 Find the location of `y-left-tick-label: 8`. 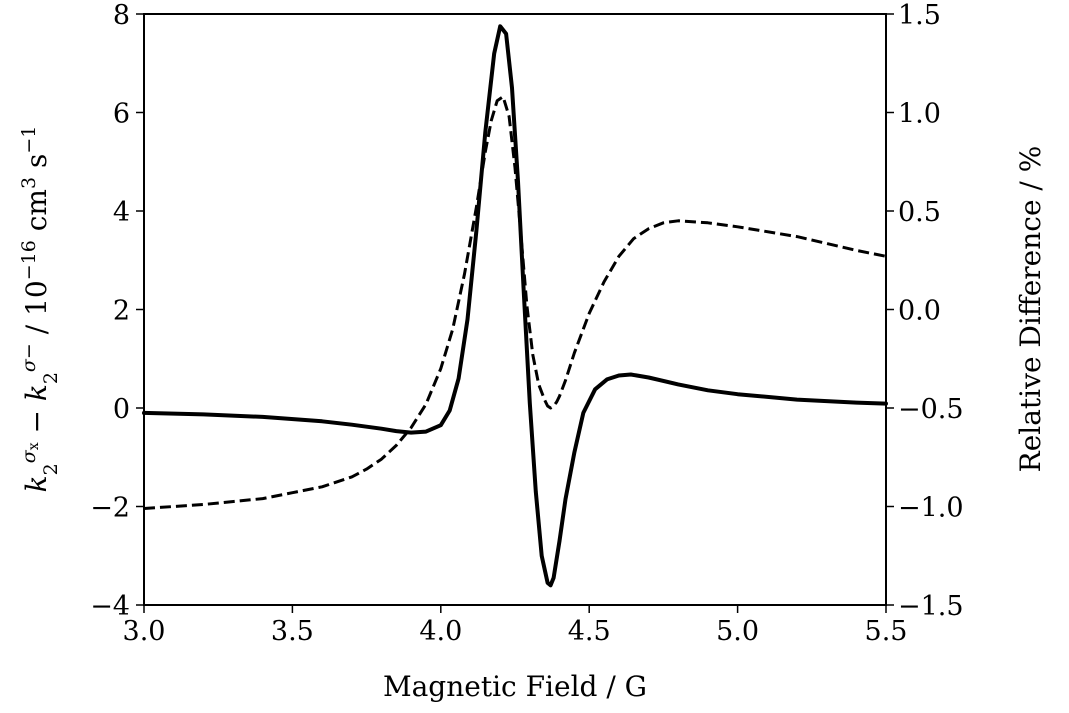

y-left-tick-label: 8 is located at coordinates (121, 15).